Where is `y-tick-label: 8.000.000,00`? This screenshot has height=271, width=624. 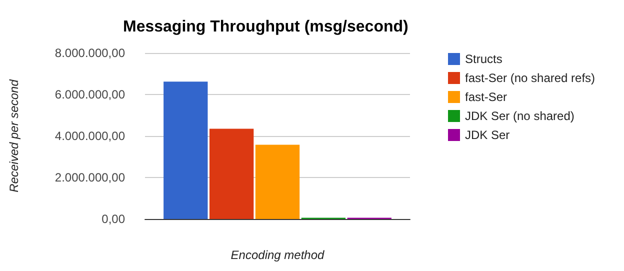
y-tick-label: 8.000.000,00 is located at coordinates (90, 53).